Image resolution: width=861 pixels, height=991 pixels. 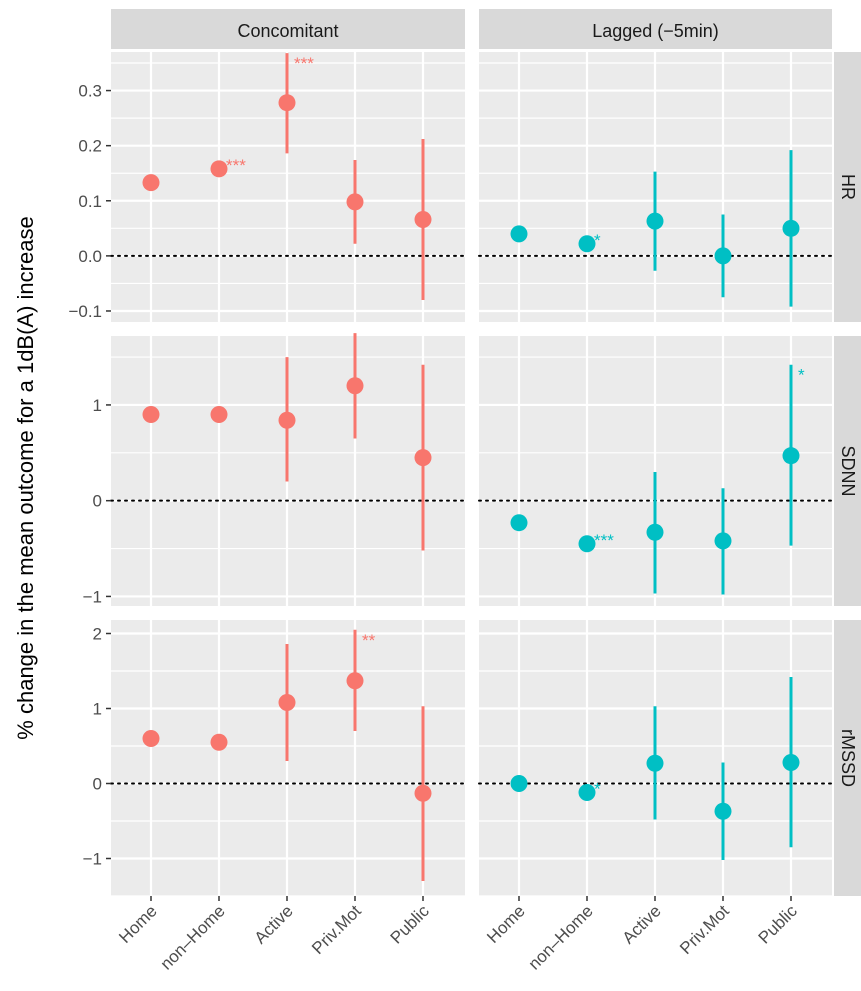 What do you see at coordinates (655, 471) in the screenshot?
I see `facet-panel: ****` at bounding box center [655, 471].